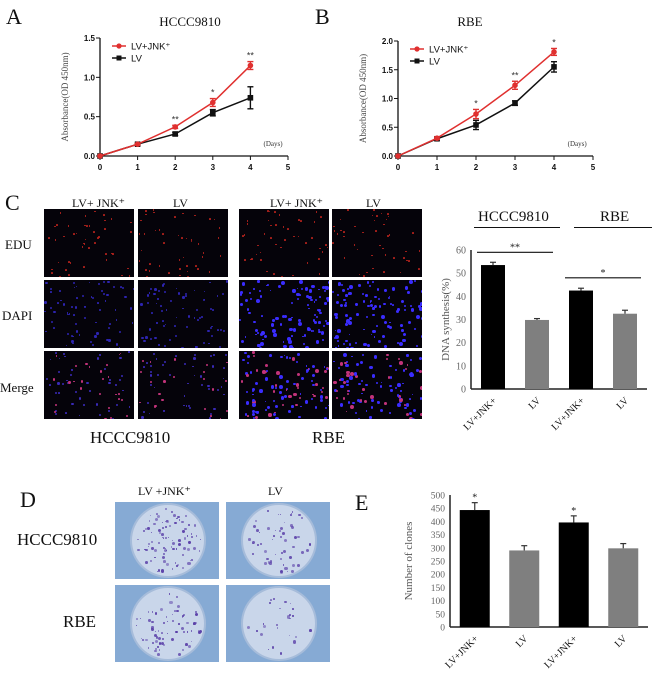 This screenshot has height=679, width=657. Describe the element at coordinates (322, 16) in the screenshot. I see `panel-letter-b: B` at that location.